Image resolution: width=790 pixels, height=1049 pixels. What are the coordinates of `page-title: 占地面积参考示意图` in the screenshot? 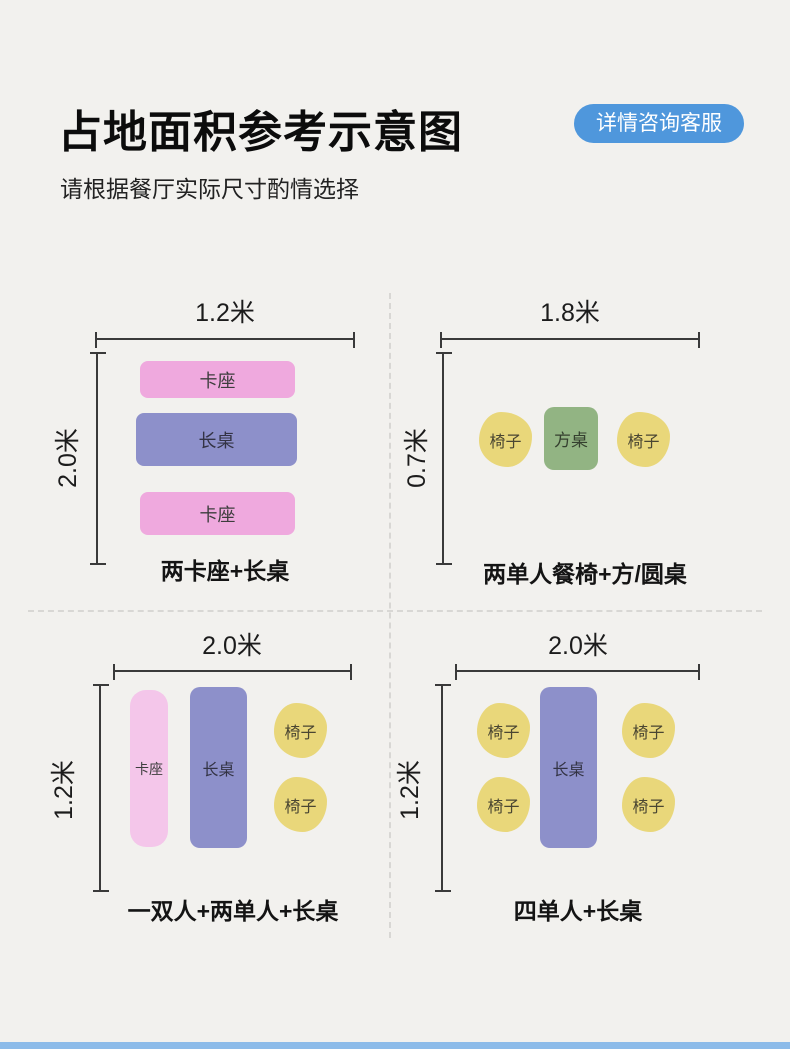 It's located at (260, 132).